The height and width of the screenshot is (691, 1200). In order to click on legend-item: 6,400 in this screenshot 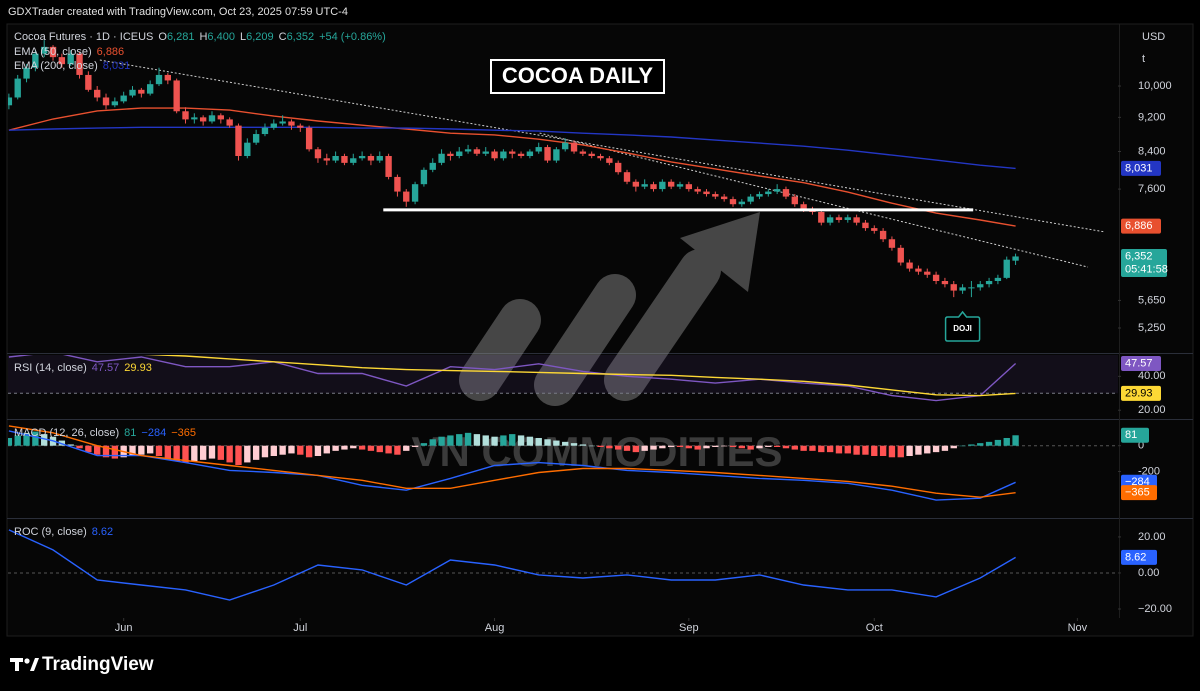, I will do `click(221, 37)`.